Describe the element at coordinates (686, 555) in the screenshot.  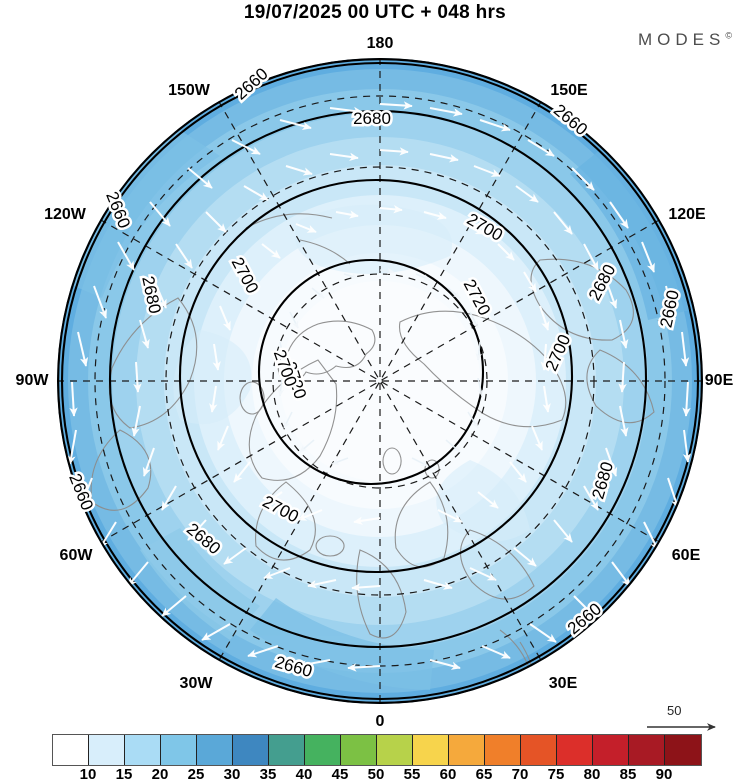
I see `longitude-label-60e: 60E` at that location.